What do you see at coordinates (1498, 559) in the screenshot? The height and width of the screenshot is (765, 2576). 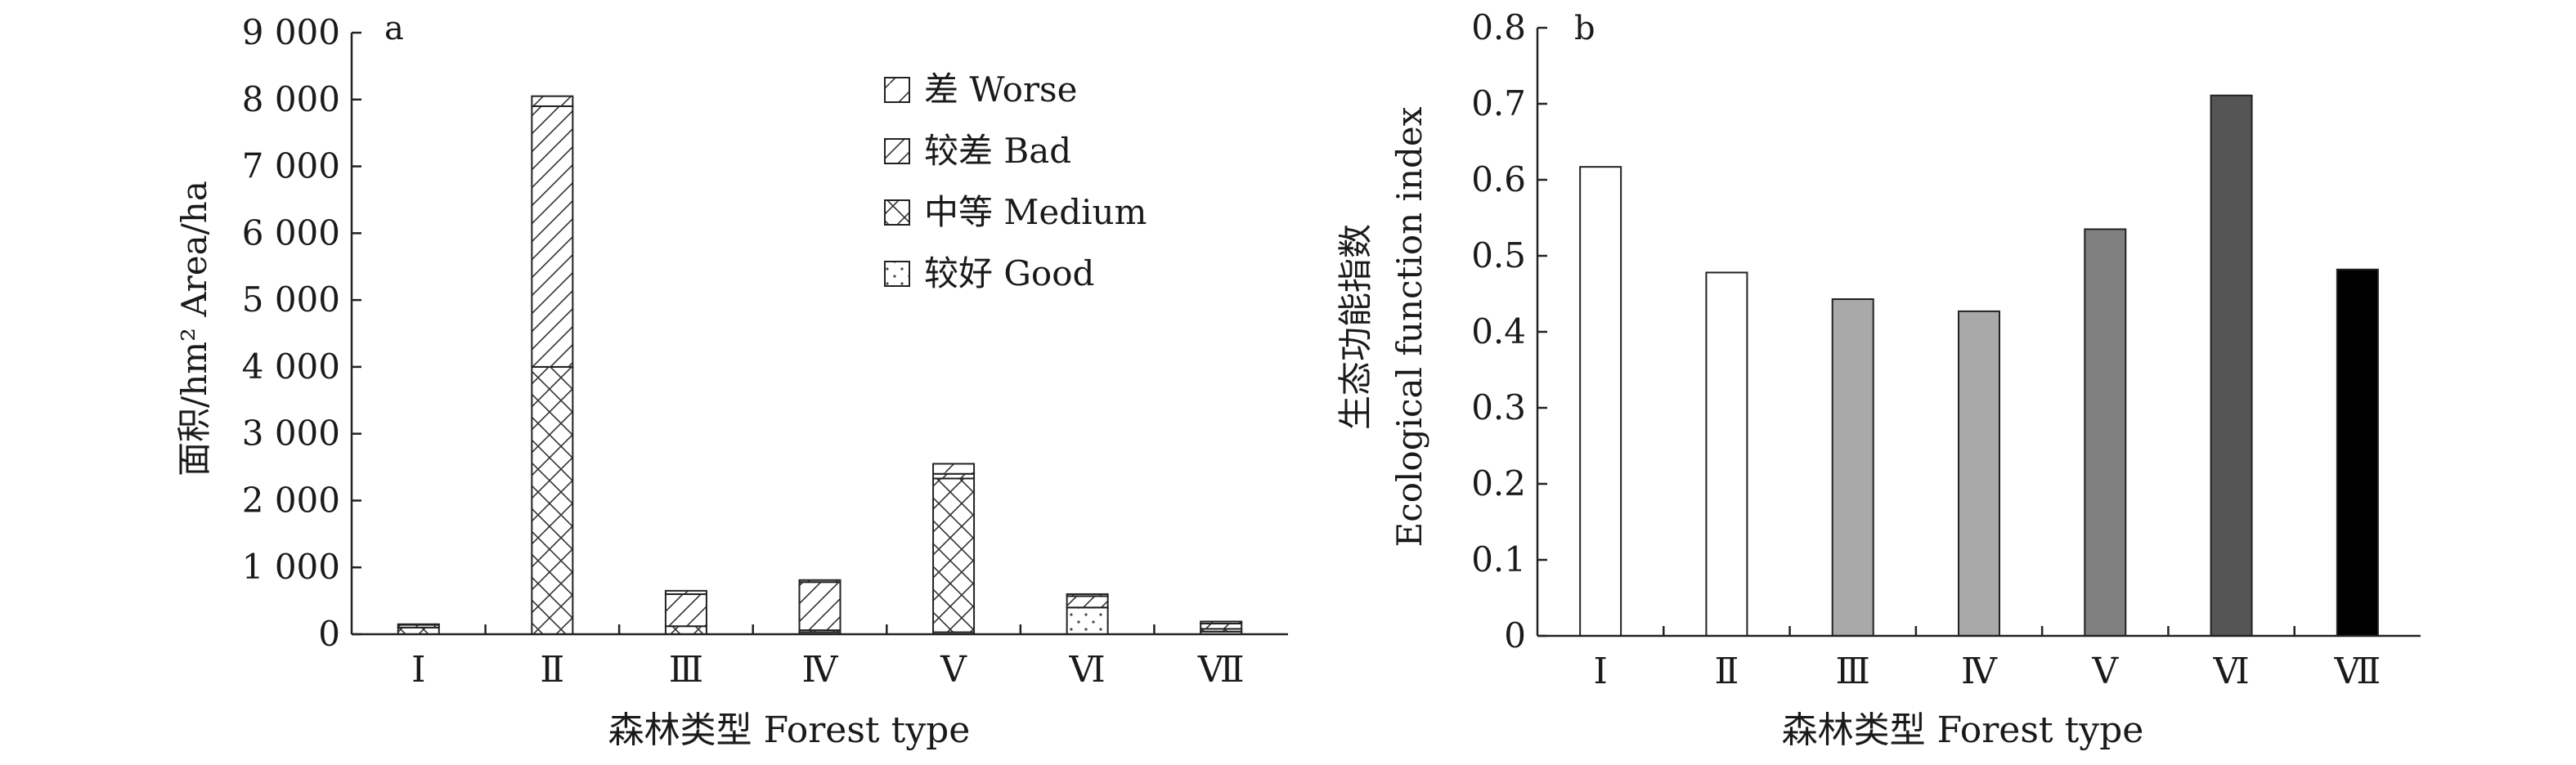 I see `panel-b-y-tick-label: 0.1` at bounding box center [1498, 559].